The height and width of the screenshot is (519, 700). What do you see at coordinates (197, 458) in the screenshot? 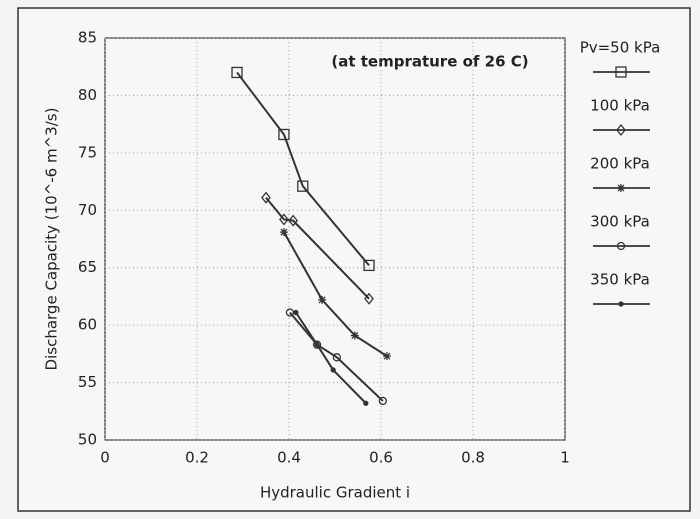
I see `x-tick-label: 0.2` at bounding box center [197, 458].